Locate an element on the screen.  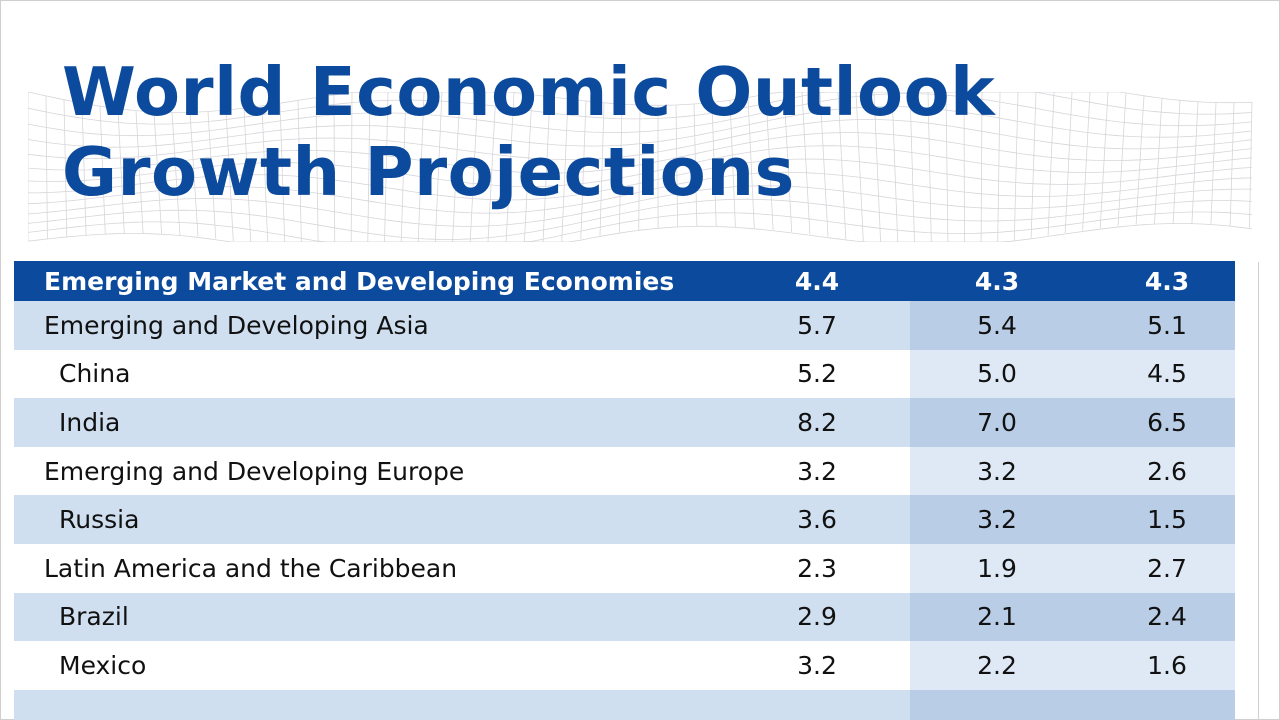
row-value-3: 1.5 is located at coordinates (1167, 520).